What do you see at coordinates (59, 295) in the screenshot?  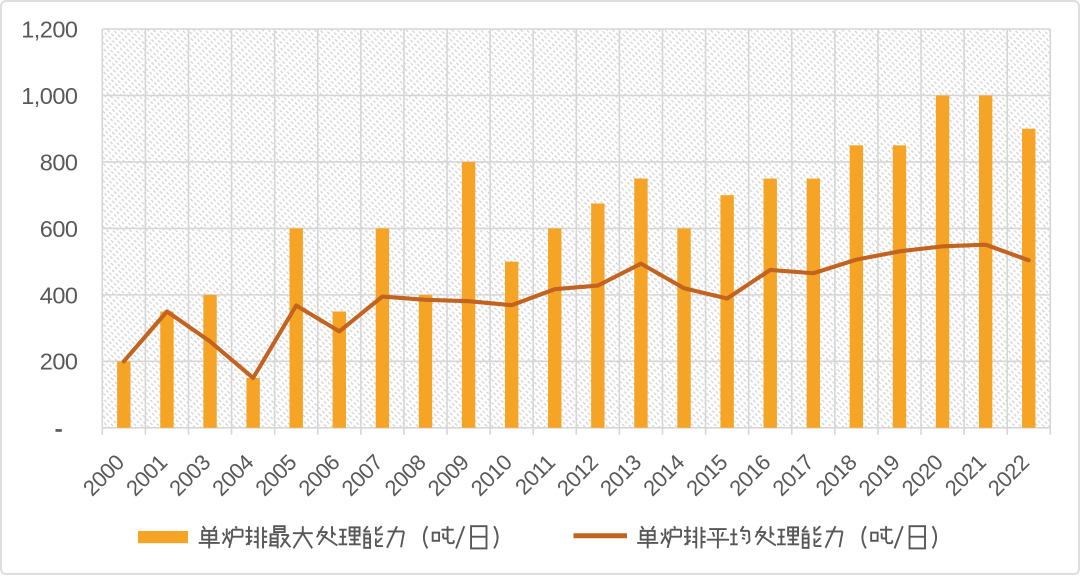 I see `svg-text: 400` at bounding box center [59, 295].